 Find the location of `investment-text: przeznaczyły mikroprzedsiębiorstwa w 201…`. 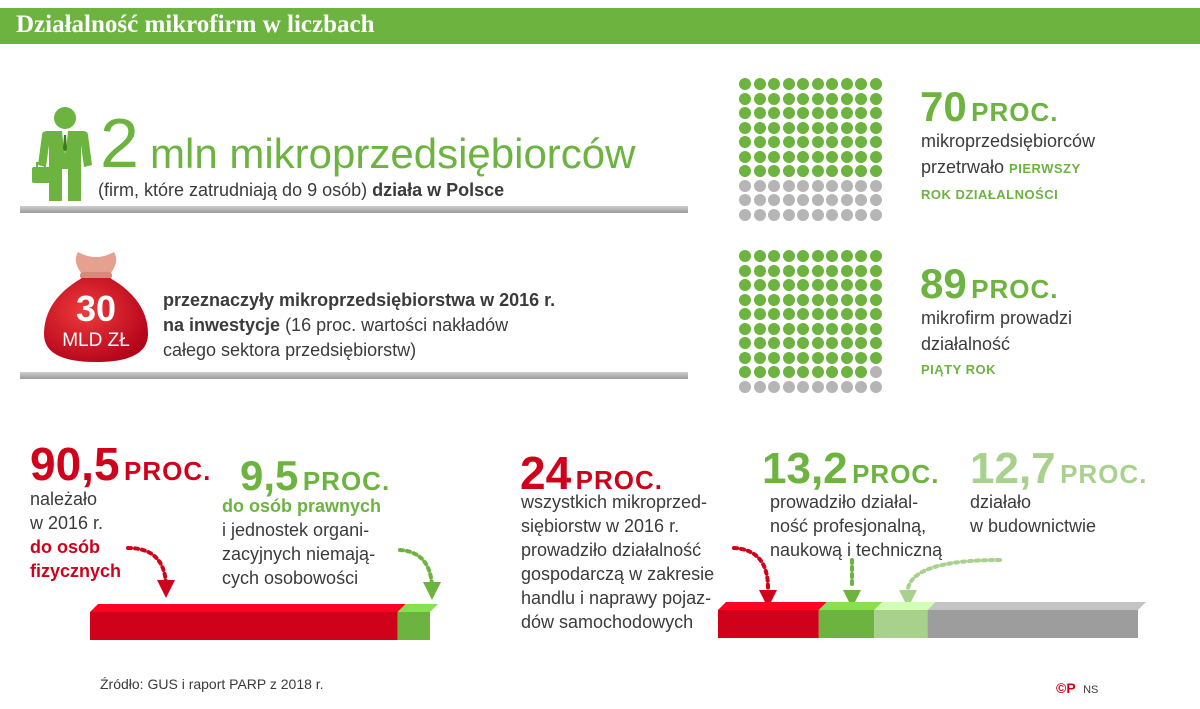

investment-text: przeznaczyły mikroprzedsiębiorstwa w 201… is located at coordinates (359, 325).